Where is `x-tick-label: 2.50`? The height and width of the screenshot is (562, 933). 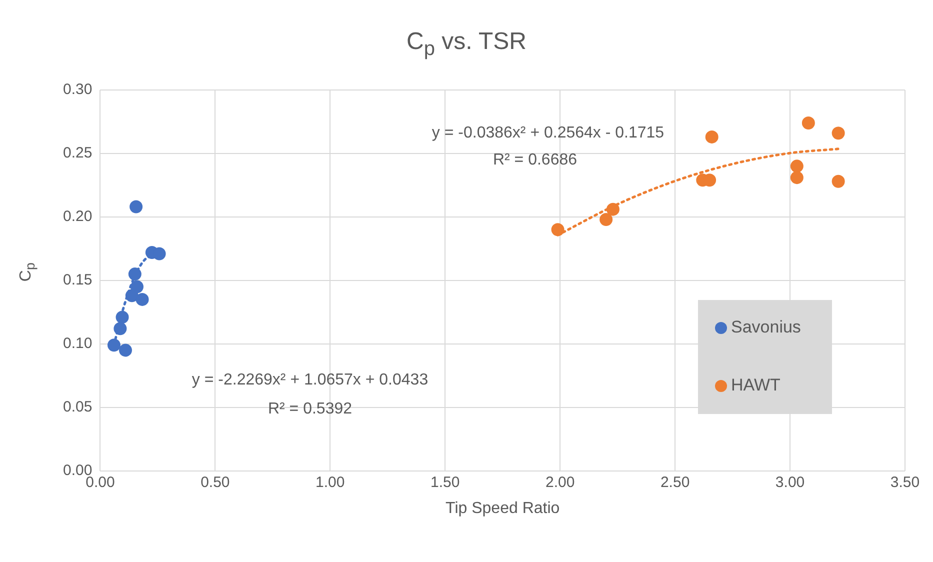 x-tick-label: 2.50 is located at coordinates (675, 482).